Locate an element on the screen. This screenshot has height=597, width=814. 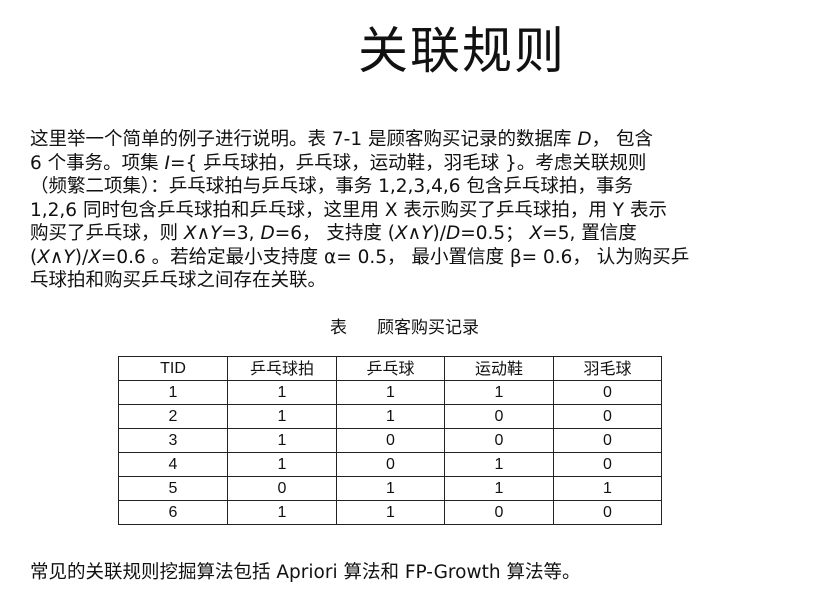
text-run: =0.5； is located at coordinates (495, 233).